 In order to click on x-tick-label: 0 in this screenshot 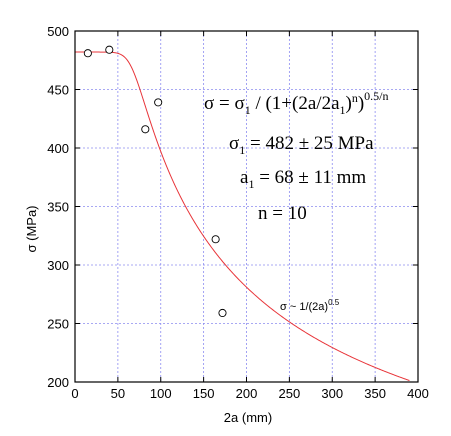, I will do `click(74, 393)`.